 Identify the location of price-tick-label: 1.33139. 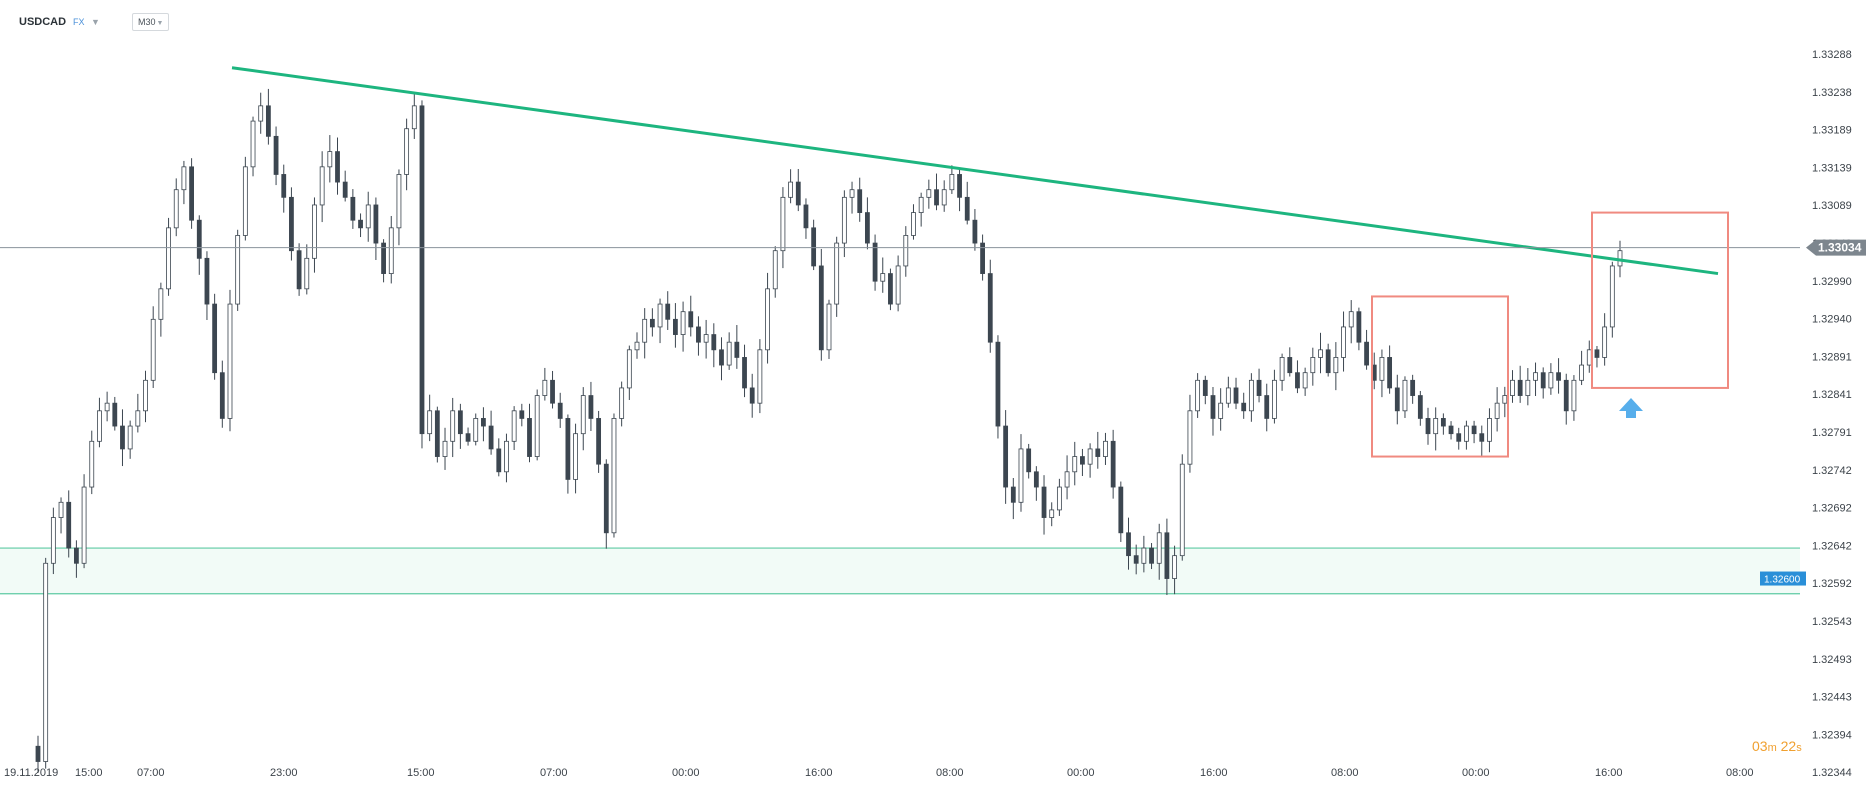
(1832, 168).